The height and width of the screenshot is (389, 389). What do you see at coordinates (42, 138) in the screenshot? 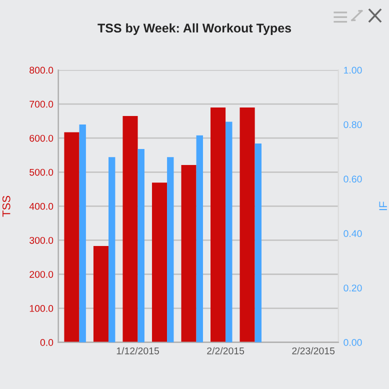
I see `y-tick-label: 600.0` at bounding box center [42, 138].